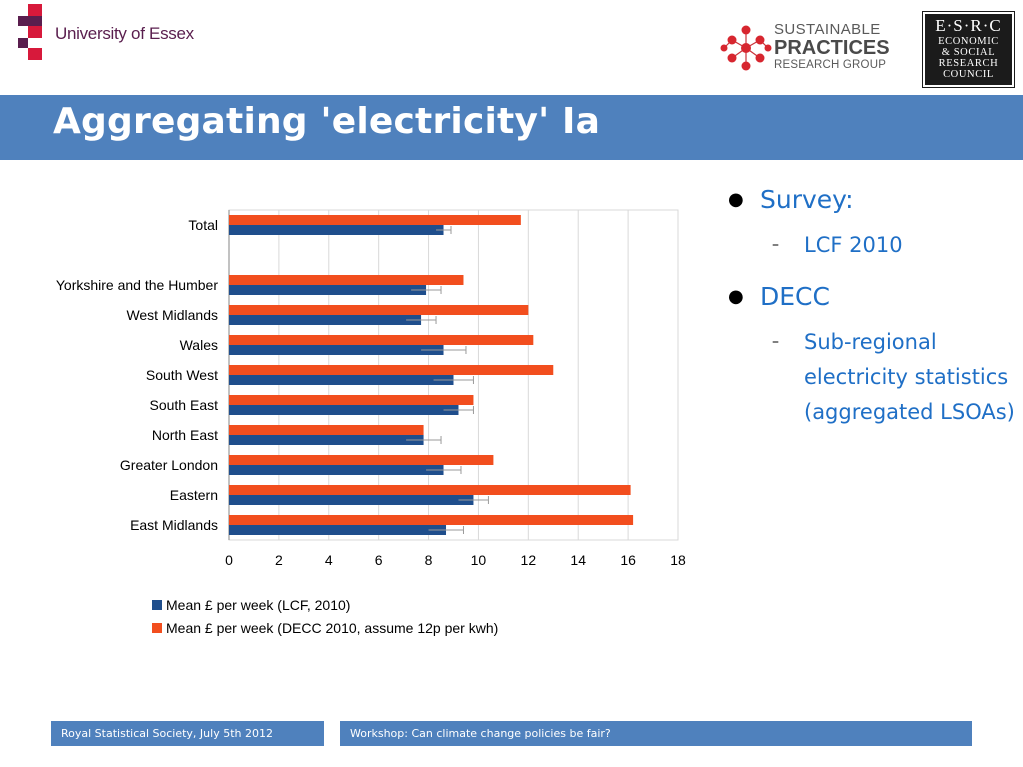 The image size is (1023, 767). Describe the element at coordinates (184, 405) in the screenshot. I see `y-category-label: South East` at that location.